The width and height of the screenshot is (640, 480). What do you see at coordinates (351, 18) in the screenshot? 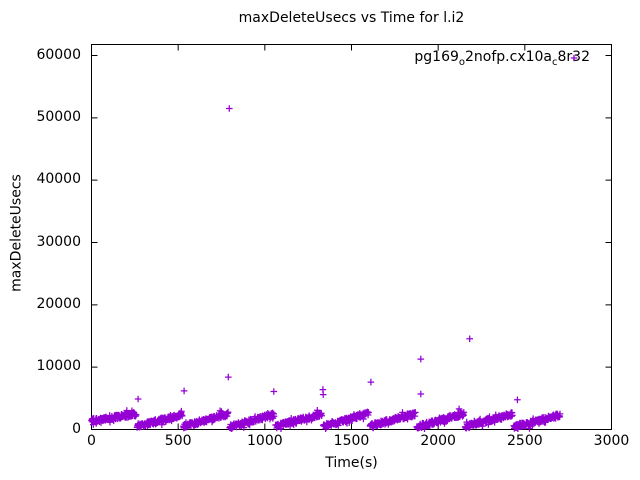
I see `chart-title: maxDeleteUsecs vs Time for l.i2` at bounding box center [351, 18].